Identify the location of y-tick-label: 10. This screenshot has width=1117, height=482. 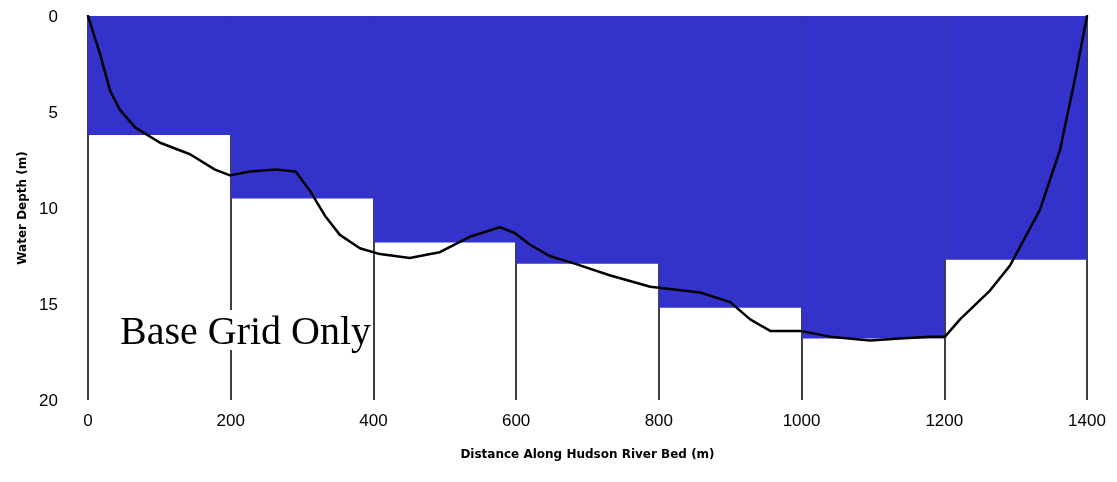
(48, 208).